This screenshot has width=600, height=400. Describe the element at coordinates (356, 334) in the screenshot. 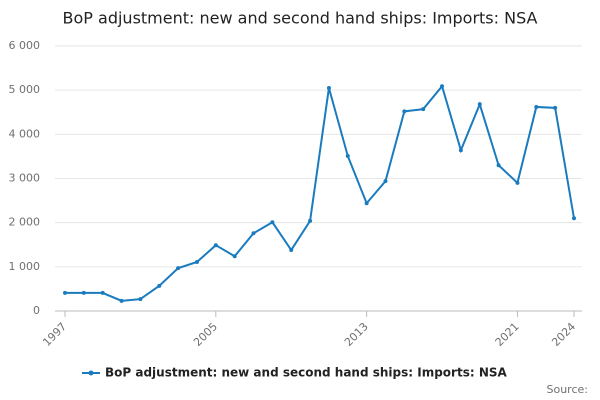

I see `x-tick-label: 2013` at that location.